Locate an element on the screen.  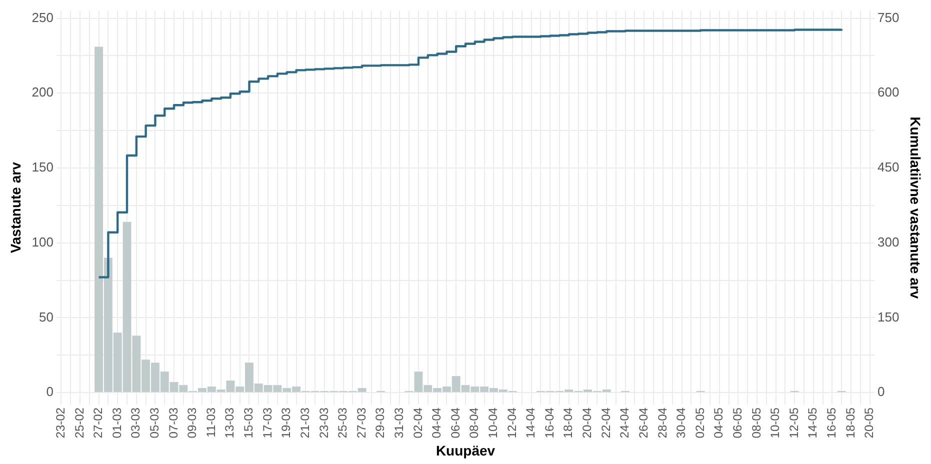
x-tick-label: 30-04 is located at coordinates (681, 422).